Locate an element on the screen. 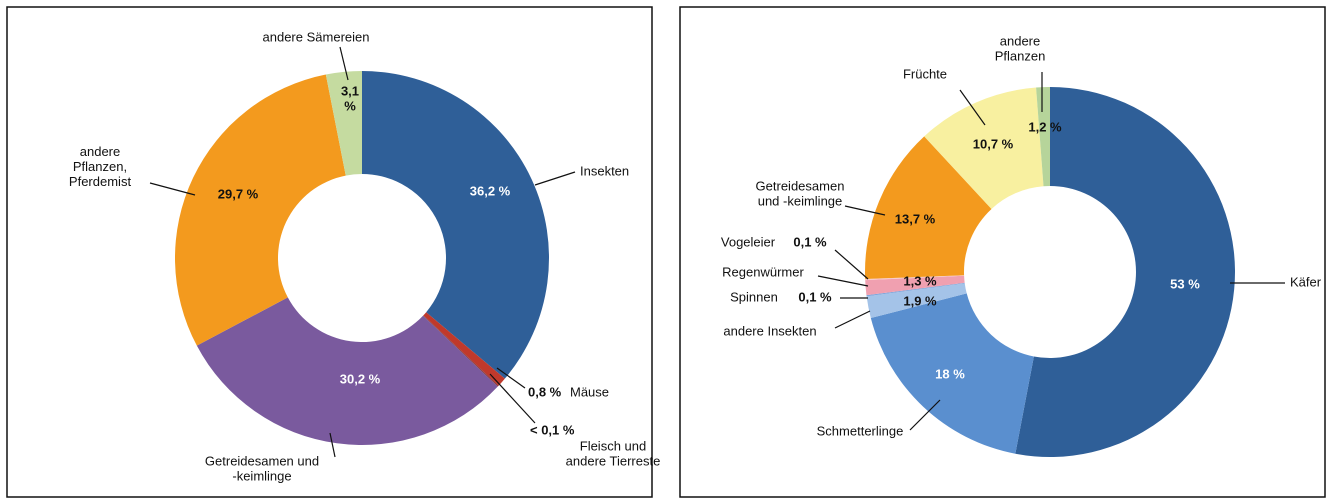  slice-label: Mäuse is located at coordinates (589, 391).